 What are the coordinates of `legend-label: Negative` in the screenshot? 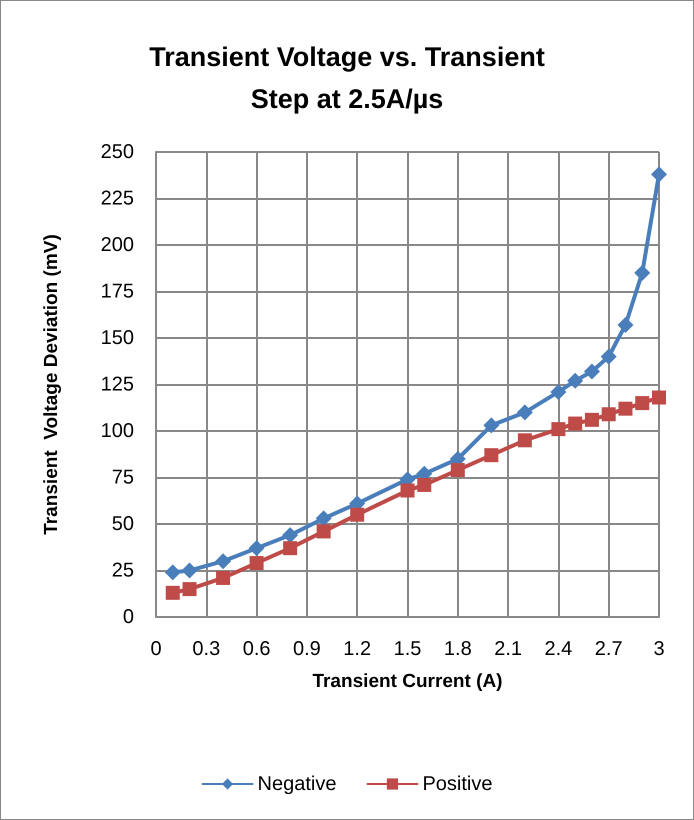 It's located at (297, 784).